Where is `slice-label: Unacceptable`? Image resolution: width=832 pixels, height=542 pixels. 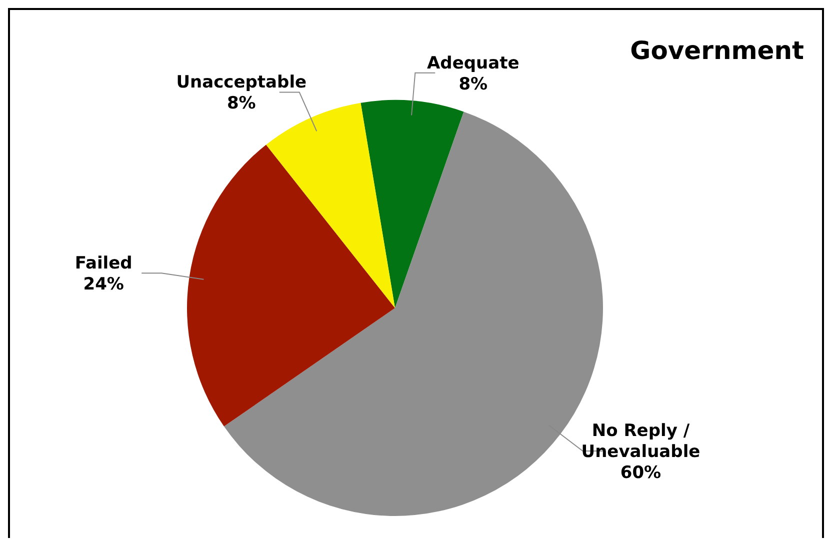
slice-label: Unacceptable is located at coordinates (241, 82).